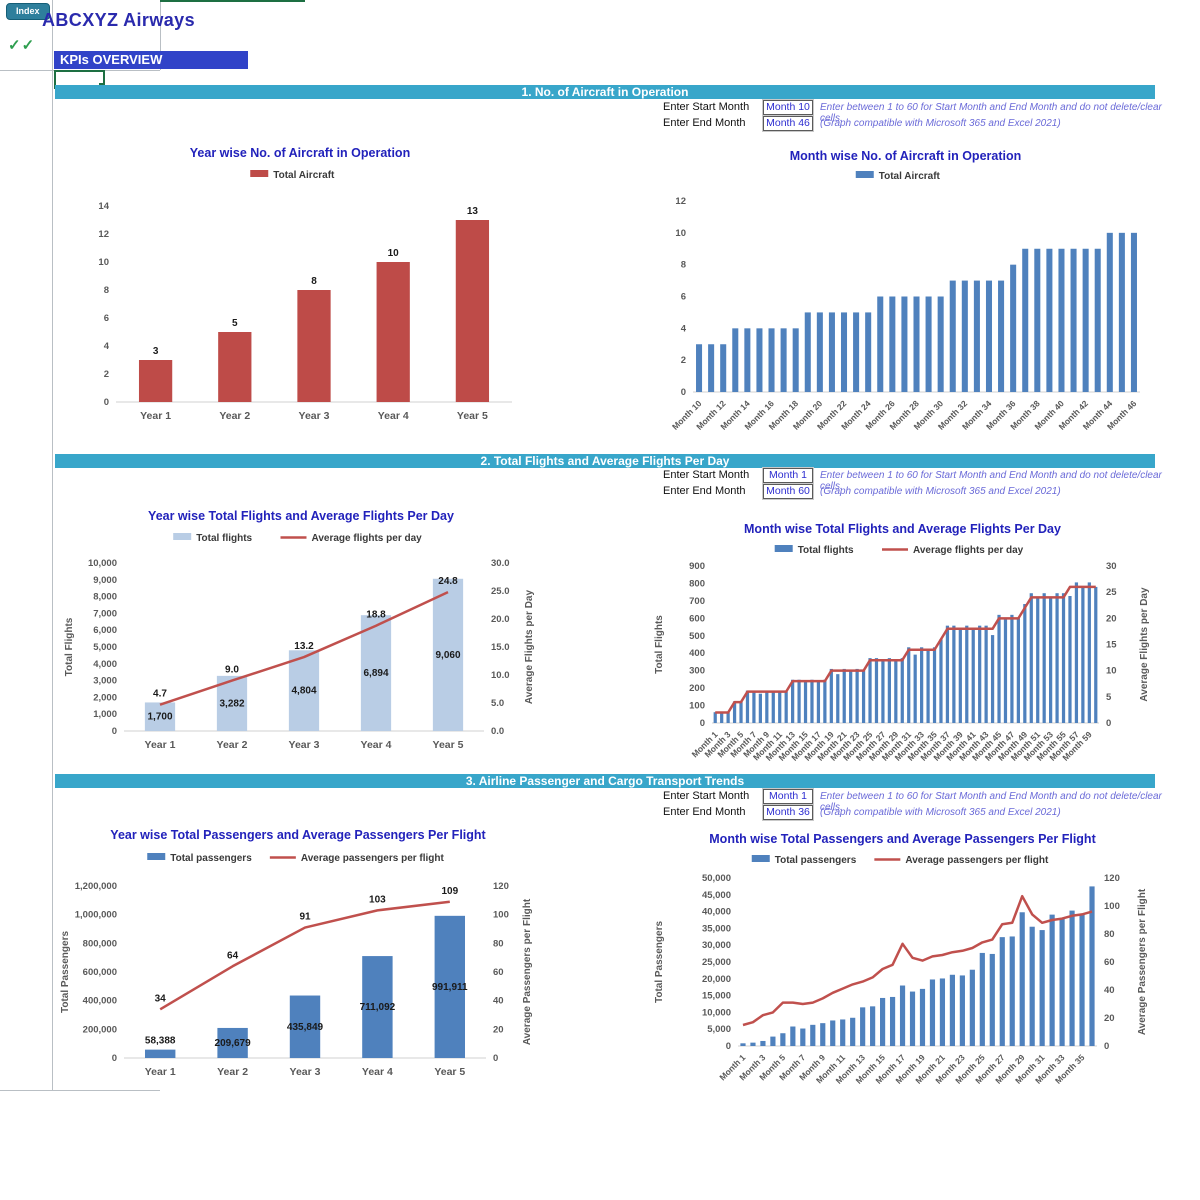 Image resolution: width=1200 pixels, height=1200 pixels. Describe the element at coordinates (231, 703) in the screenshot. I see `svg-text: 3,282` at that location.